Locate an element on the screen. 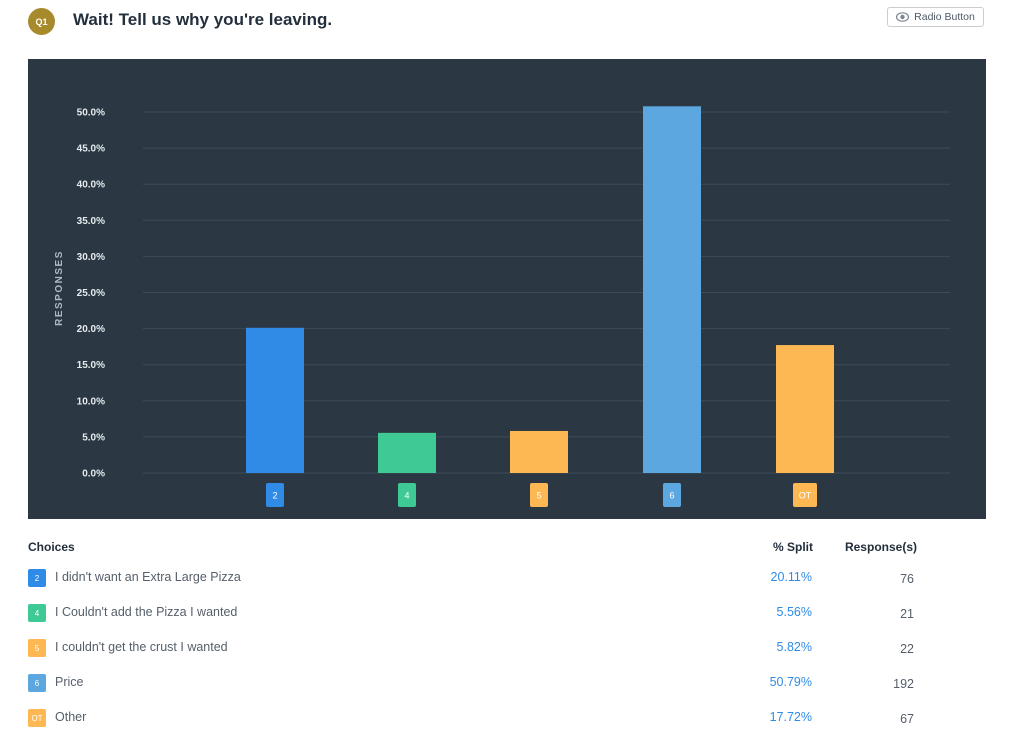 This screenshot has width=1024, height=753. y-tick-label: 10.0% is located at coordinates (91, 401).